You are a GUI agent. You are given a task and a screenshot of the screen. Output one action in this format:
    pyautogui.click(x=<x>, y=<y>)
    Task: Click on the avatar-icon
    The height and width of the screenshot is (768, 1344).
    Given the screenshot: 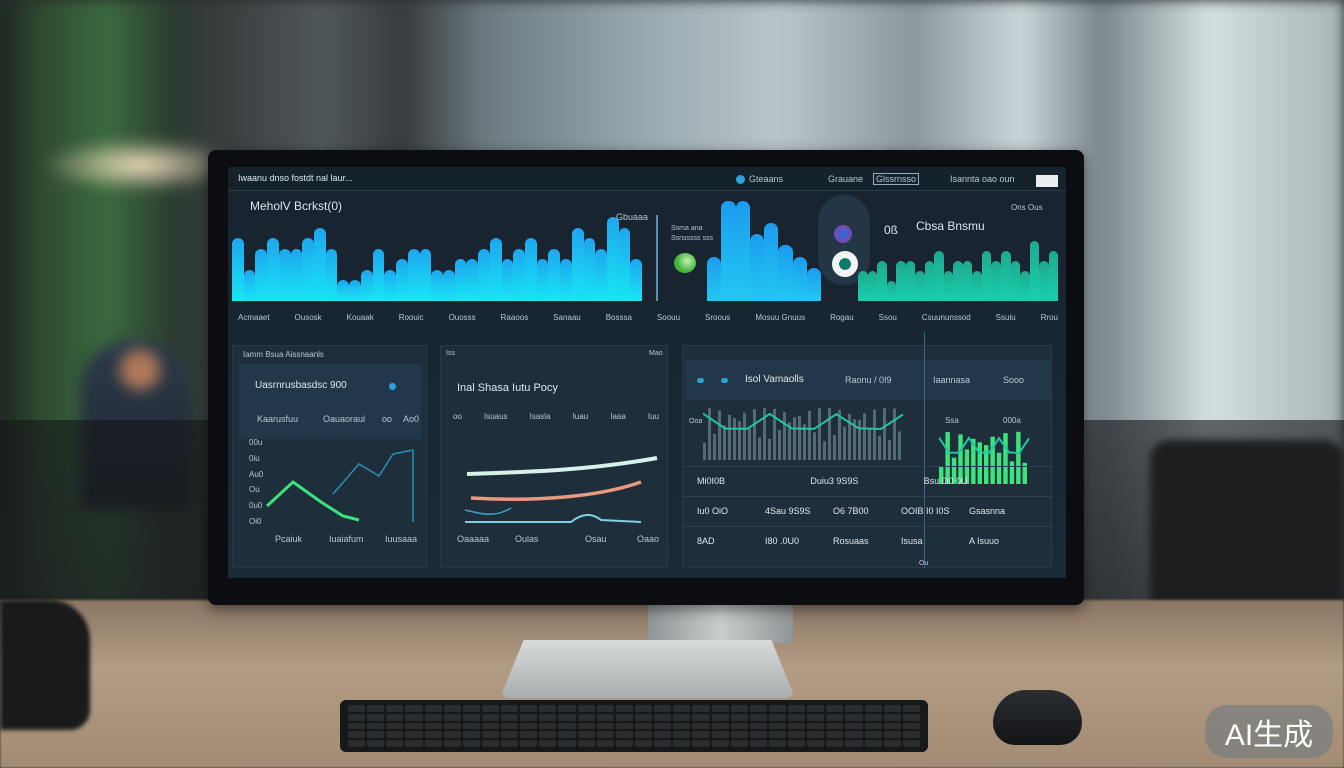 What is the action you would take?
    pyautogui.click(x=843, y=234)
    